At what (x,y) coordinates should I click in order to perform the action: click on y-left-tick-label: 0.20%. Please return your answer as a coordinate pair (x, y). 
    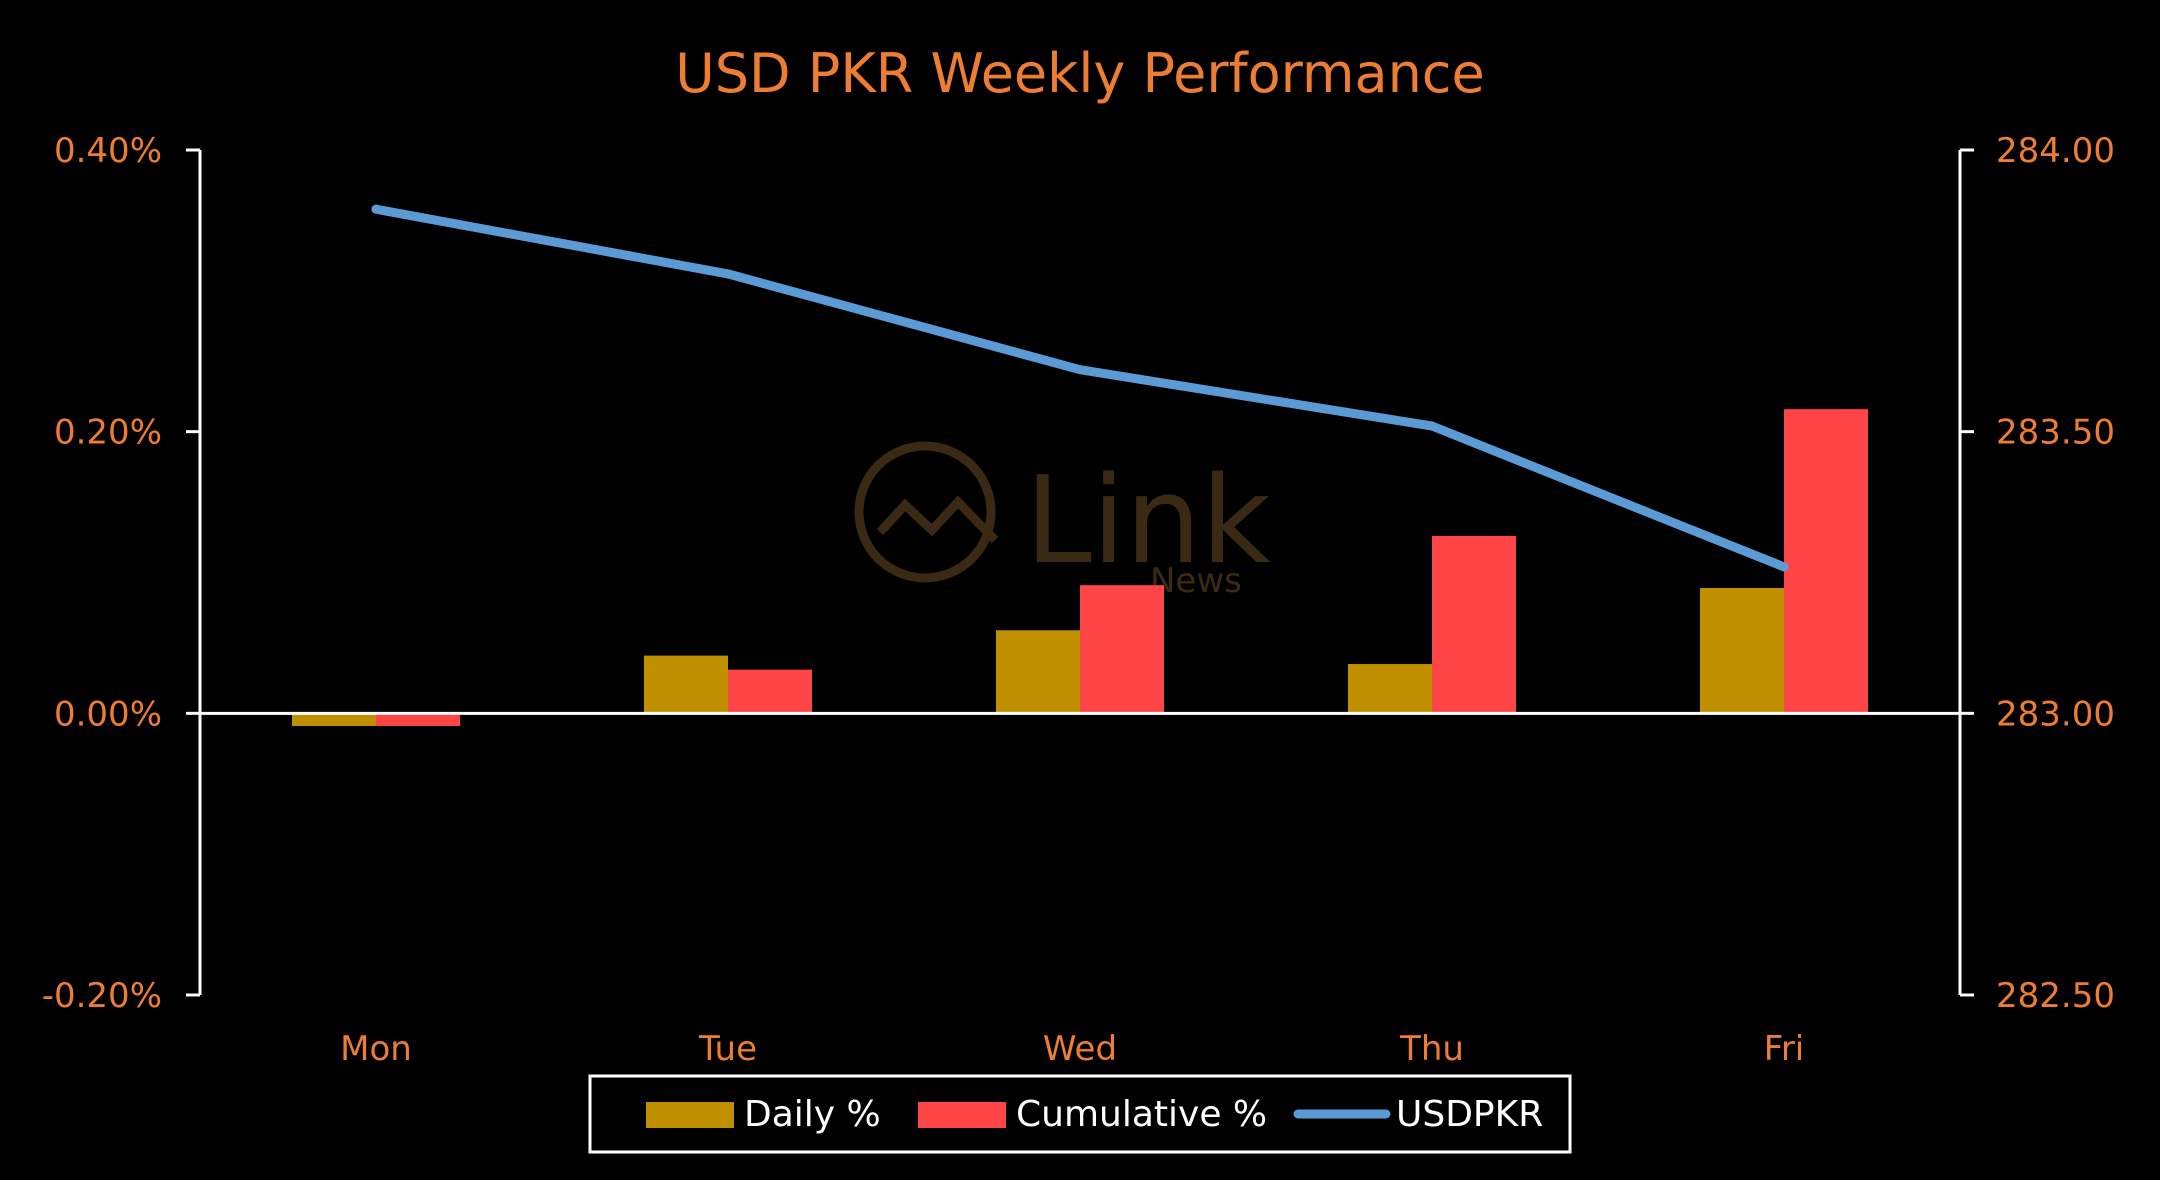
    Looking at the image, I should click on (108, 433).